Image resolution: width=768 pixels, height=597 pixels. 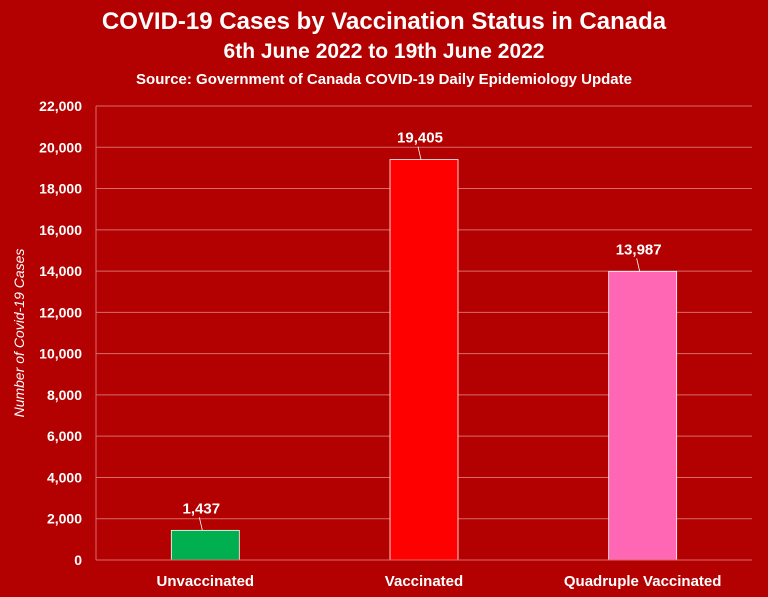 What do you see at coordinates (64, 395) in the screenshot?
I see `y-tick-label: 8,000` at bounding box center [64, 395].